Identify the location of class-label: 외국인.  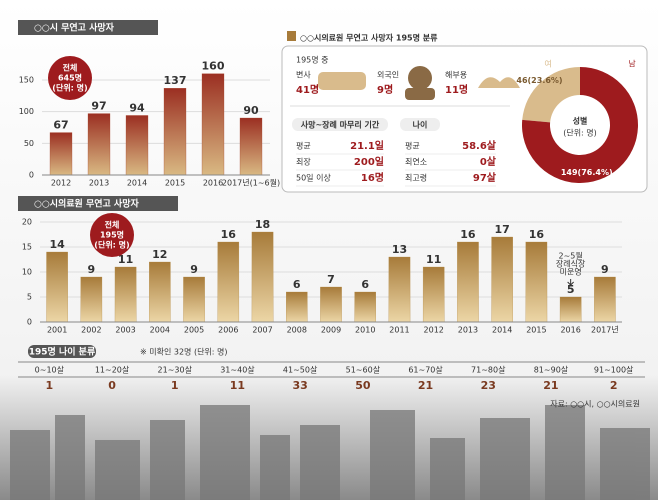
(388, 75).